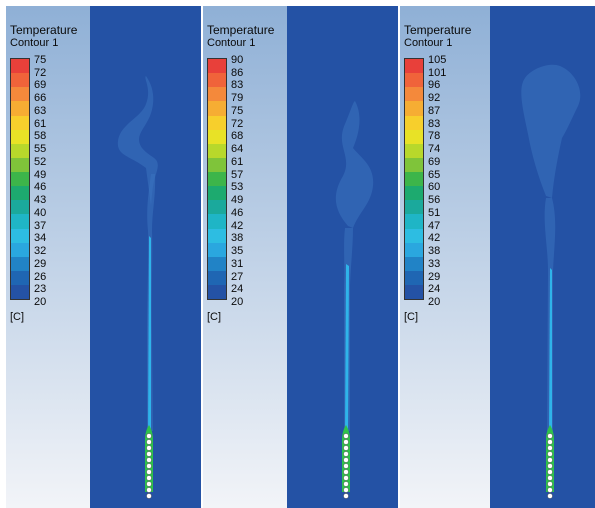  I want to click on tick-label: 46, so click(237, 212).